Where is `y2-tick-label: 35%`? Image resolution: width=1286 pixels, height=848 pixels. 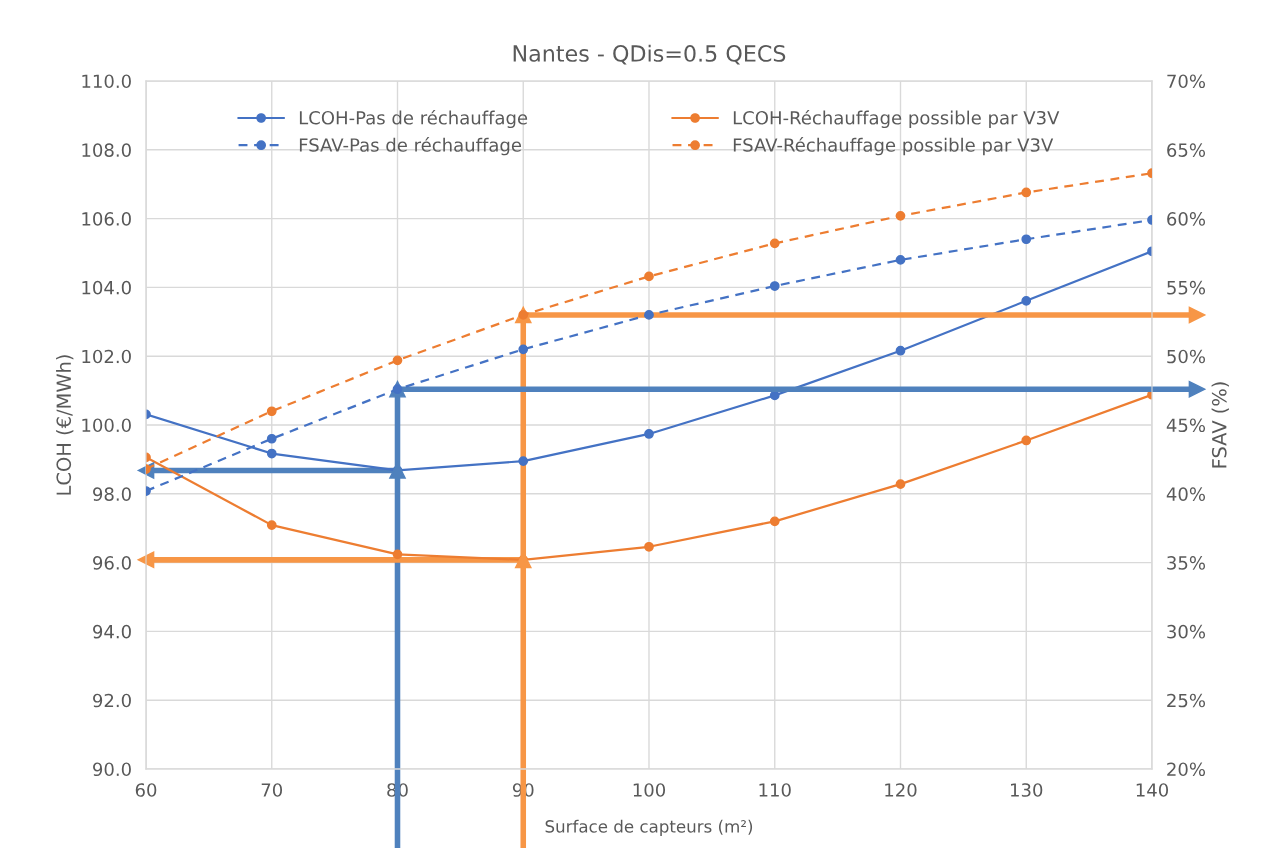
y2-tick-label: 35% is located at coordinates (1186, 563).